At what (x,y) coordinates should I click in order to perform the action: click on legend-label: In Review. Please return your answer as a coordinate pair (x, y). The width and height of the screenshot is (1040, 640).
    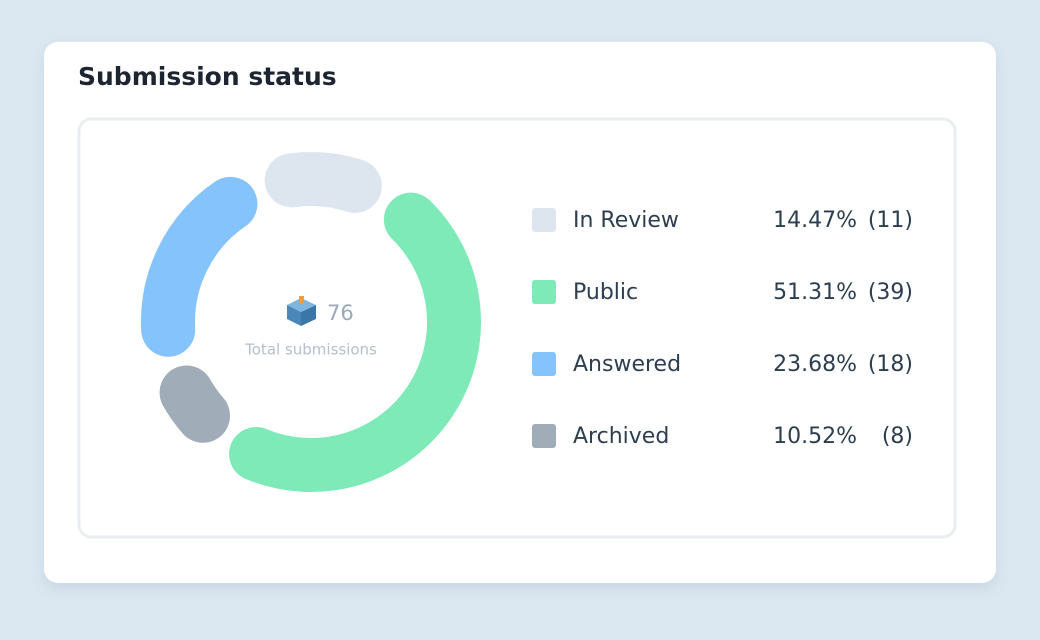
    Looking at the image, I should click on (626, 220).